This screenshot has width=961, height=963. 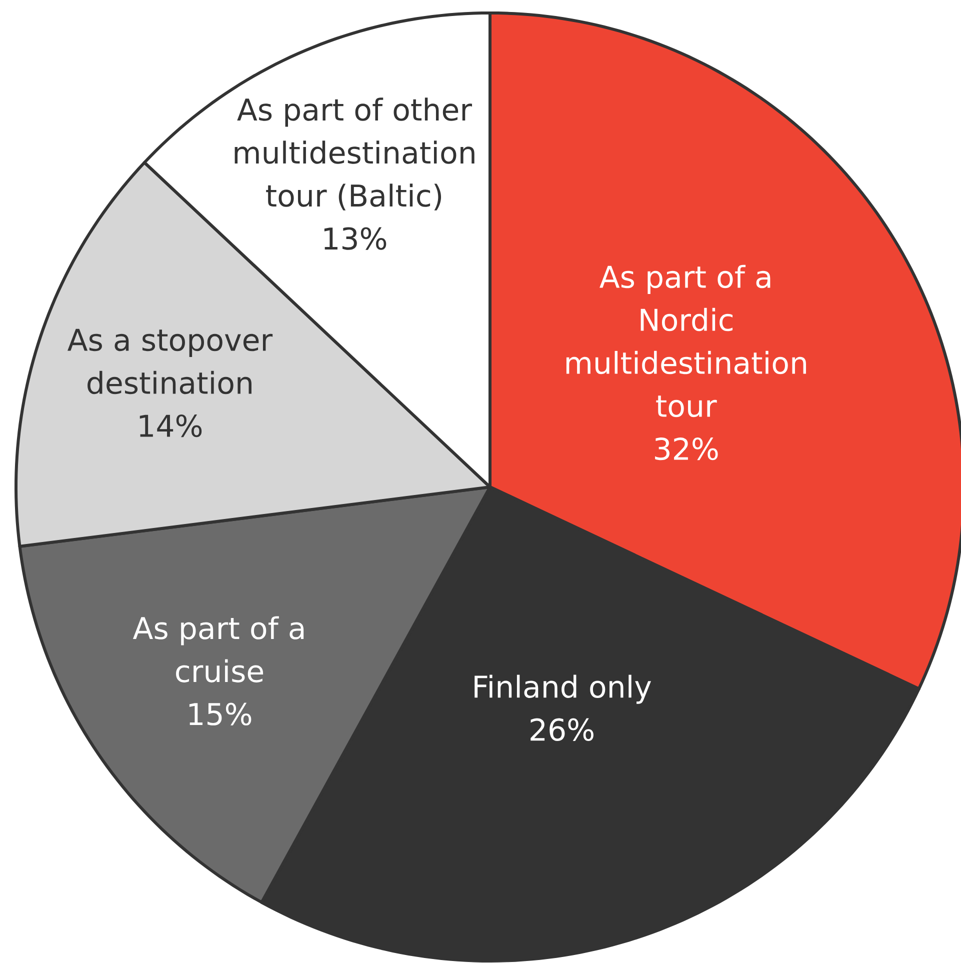 I want to click on data-label: 14%, so click(x=171, y=426).